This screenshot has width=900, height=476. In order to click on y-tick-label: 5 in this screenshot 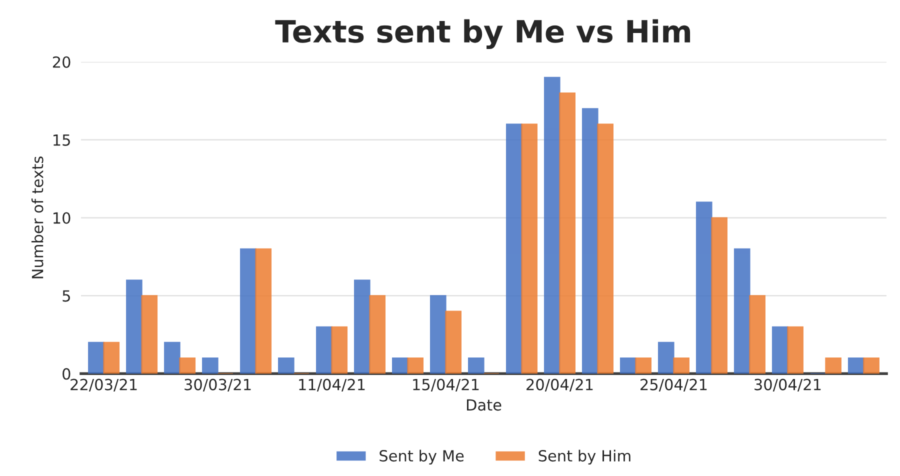, I will do `click(66, 296)`.